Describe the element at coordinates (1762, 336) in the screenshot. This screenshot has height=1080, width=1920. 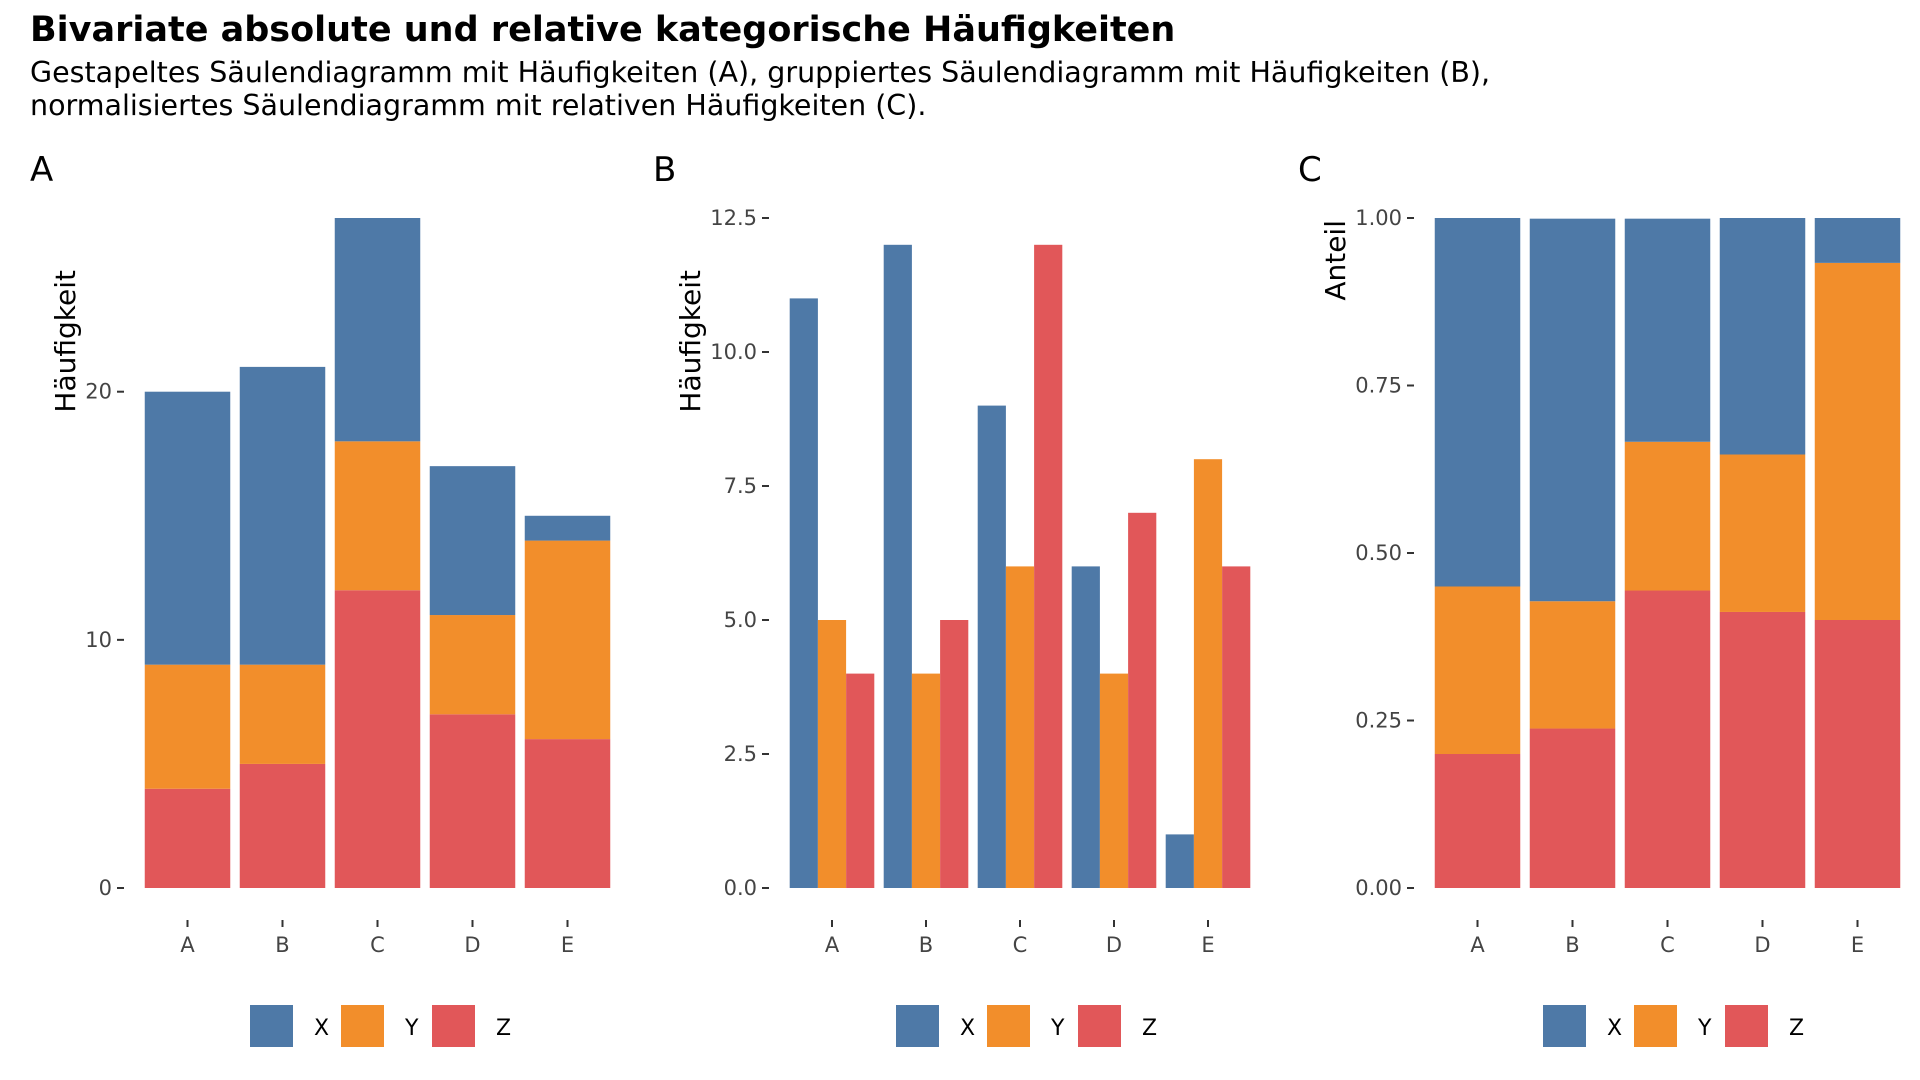
I see `panel-c-bar-d-x` at that location.